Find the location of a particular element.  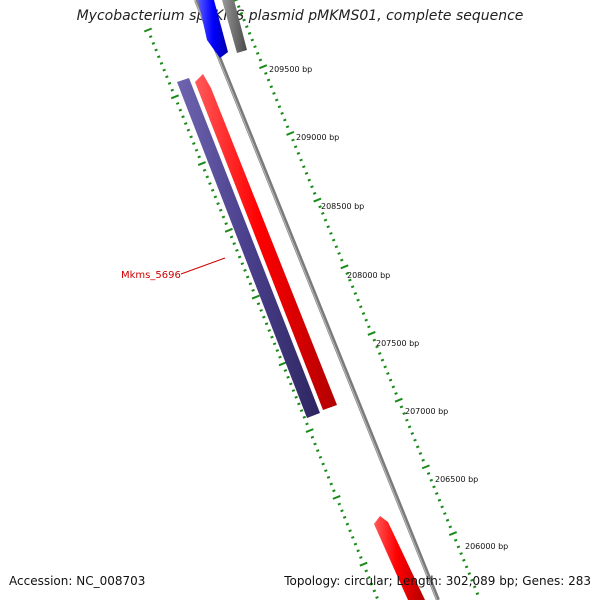

tick-label: 206500 bp is located at coordinates (456, 479).